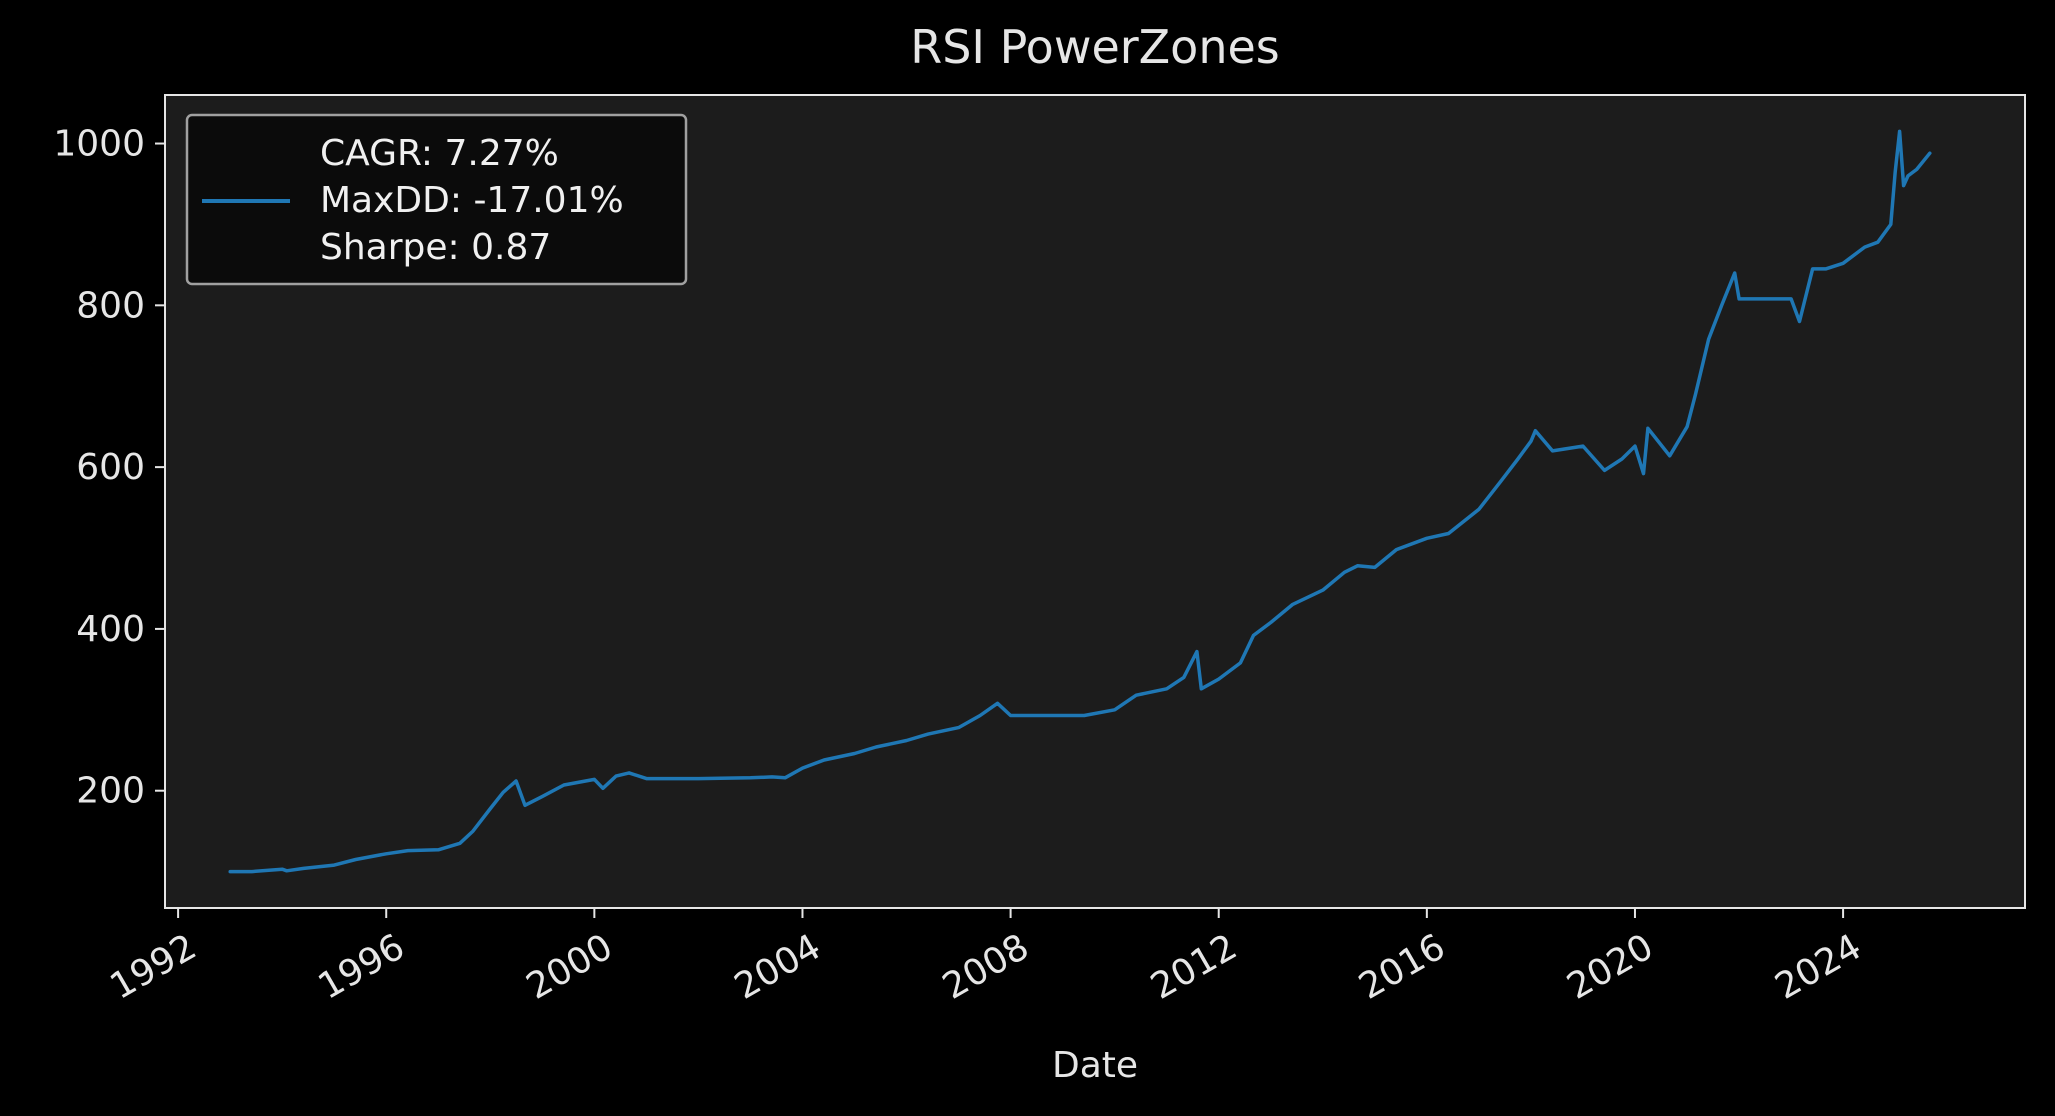  I want to click on legend-entry-sharpe: Sharpe: 0.87, so click(435, 247).